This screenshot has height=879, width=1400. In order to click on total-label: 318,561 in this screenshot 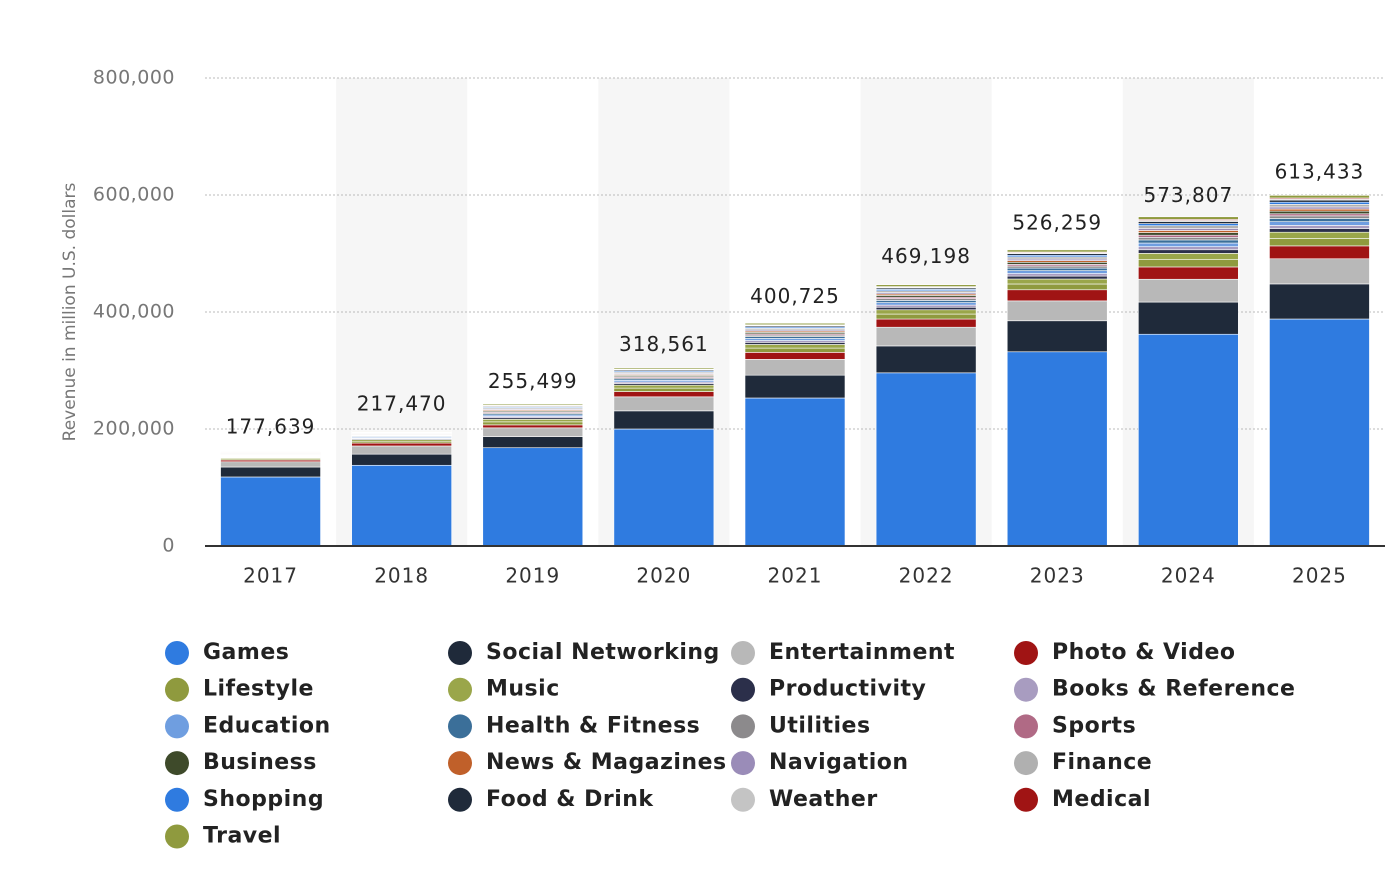, I will do `click(664, 344)`.